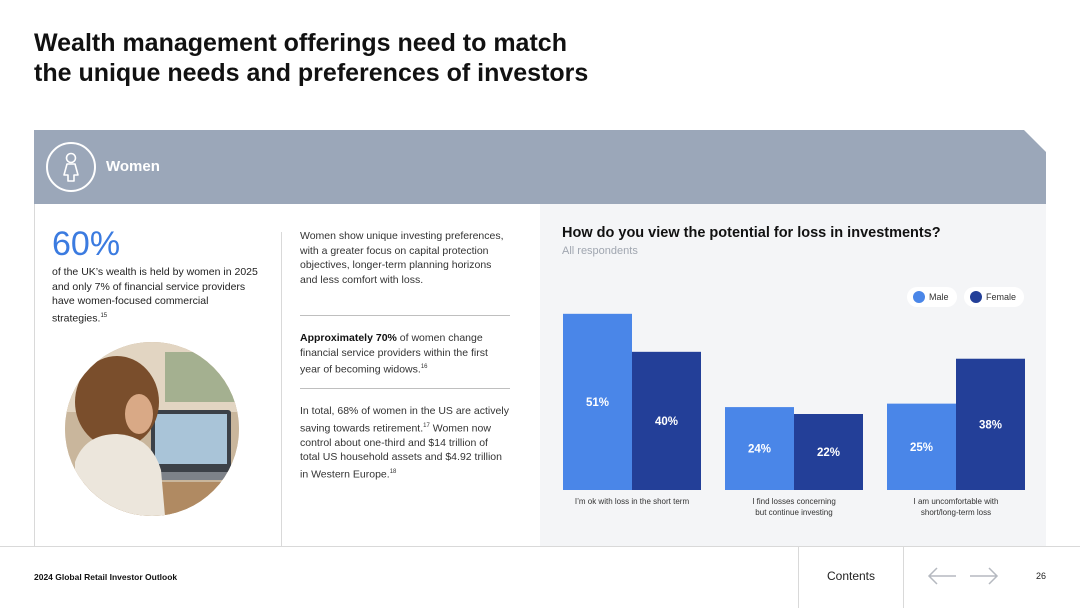  Describe the element at coordinates (104, 315) in the screenshot. I see `stat-footnote: 15` at that location.